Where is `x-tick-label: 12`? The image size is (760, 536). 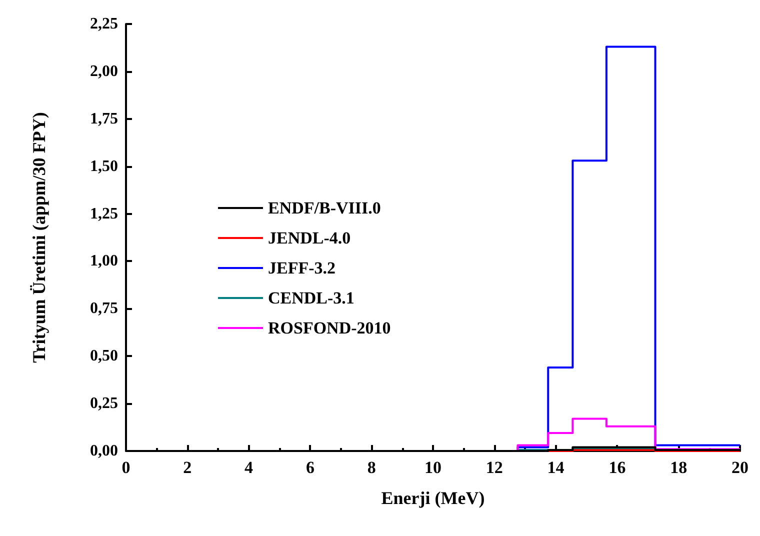
x-tick-label: 12 is located at coordinates (494, 467).